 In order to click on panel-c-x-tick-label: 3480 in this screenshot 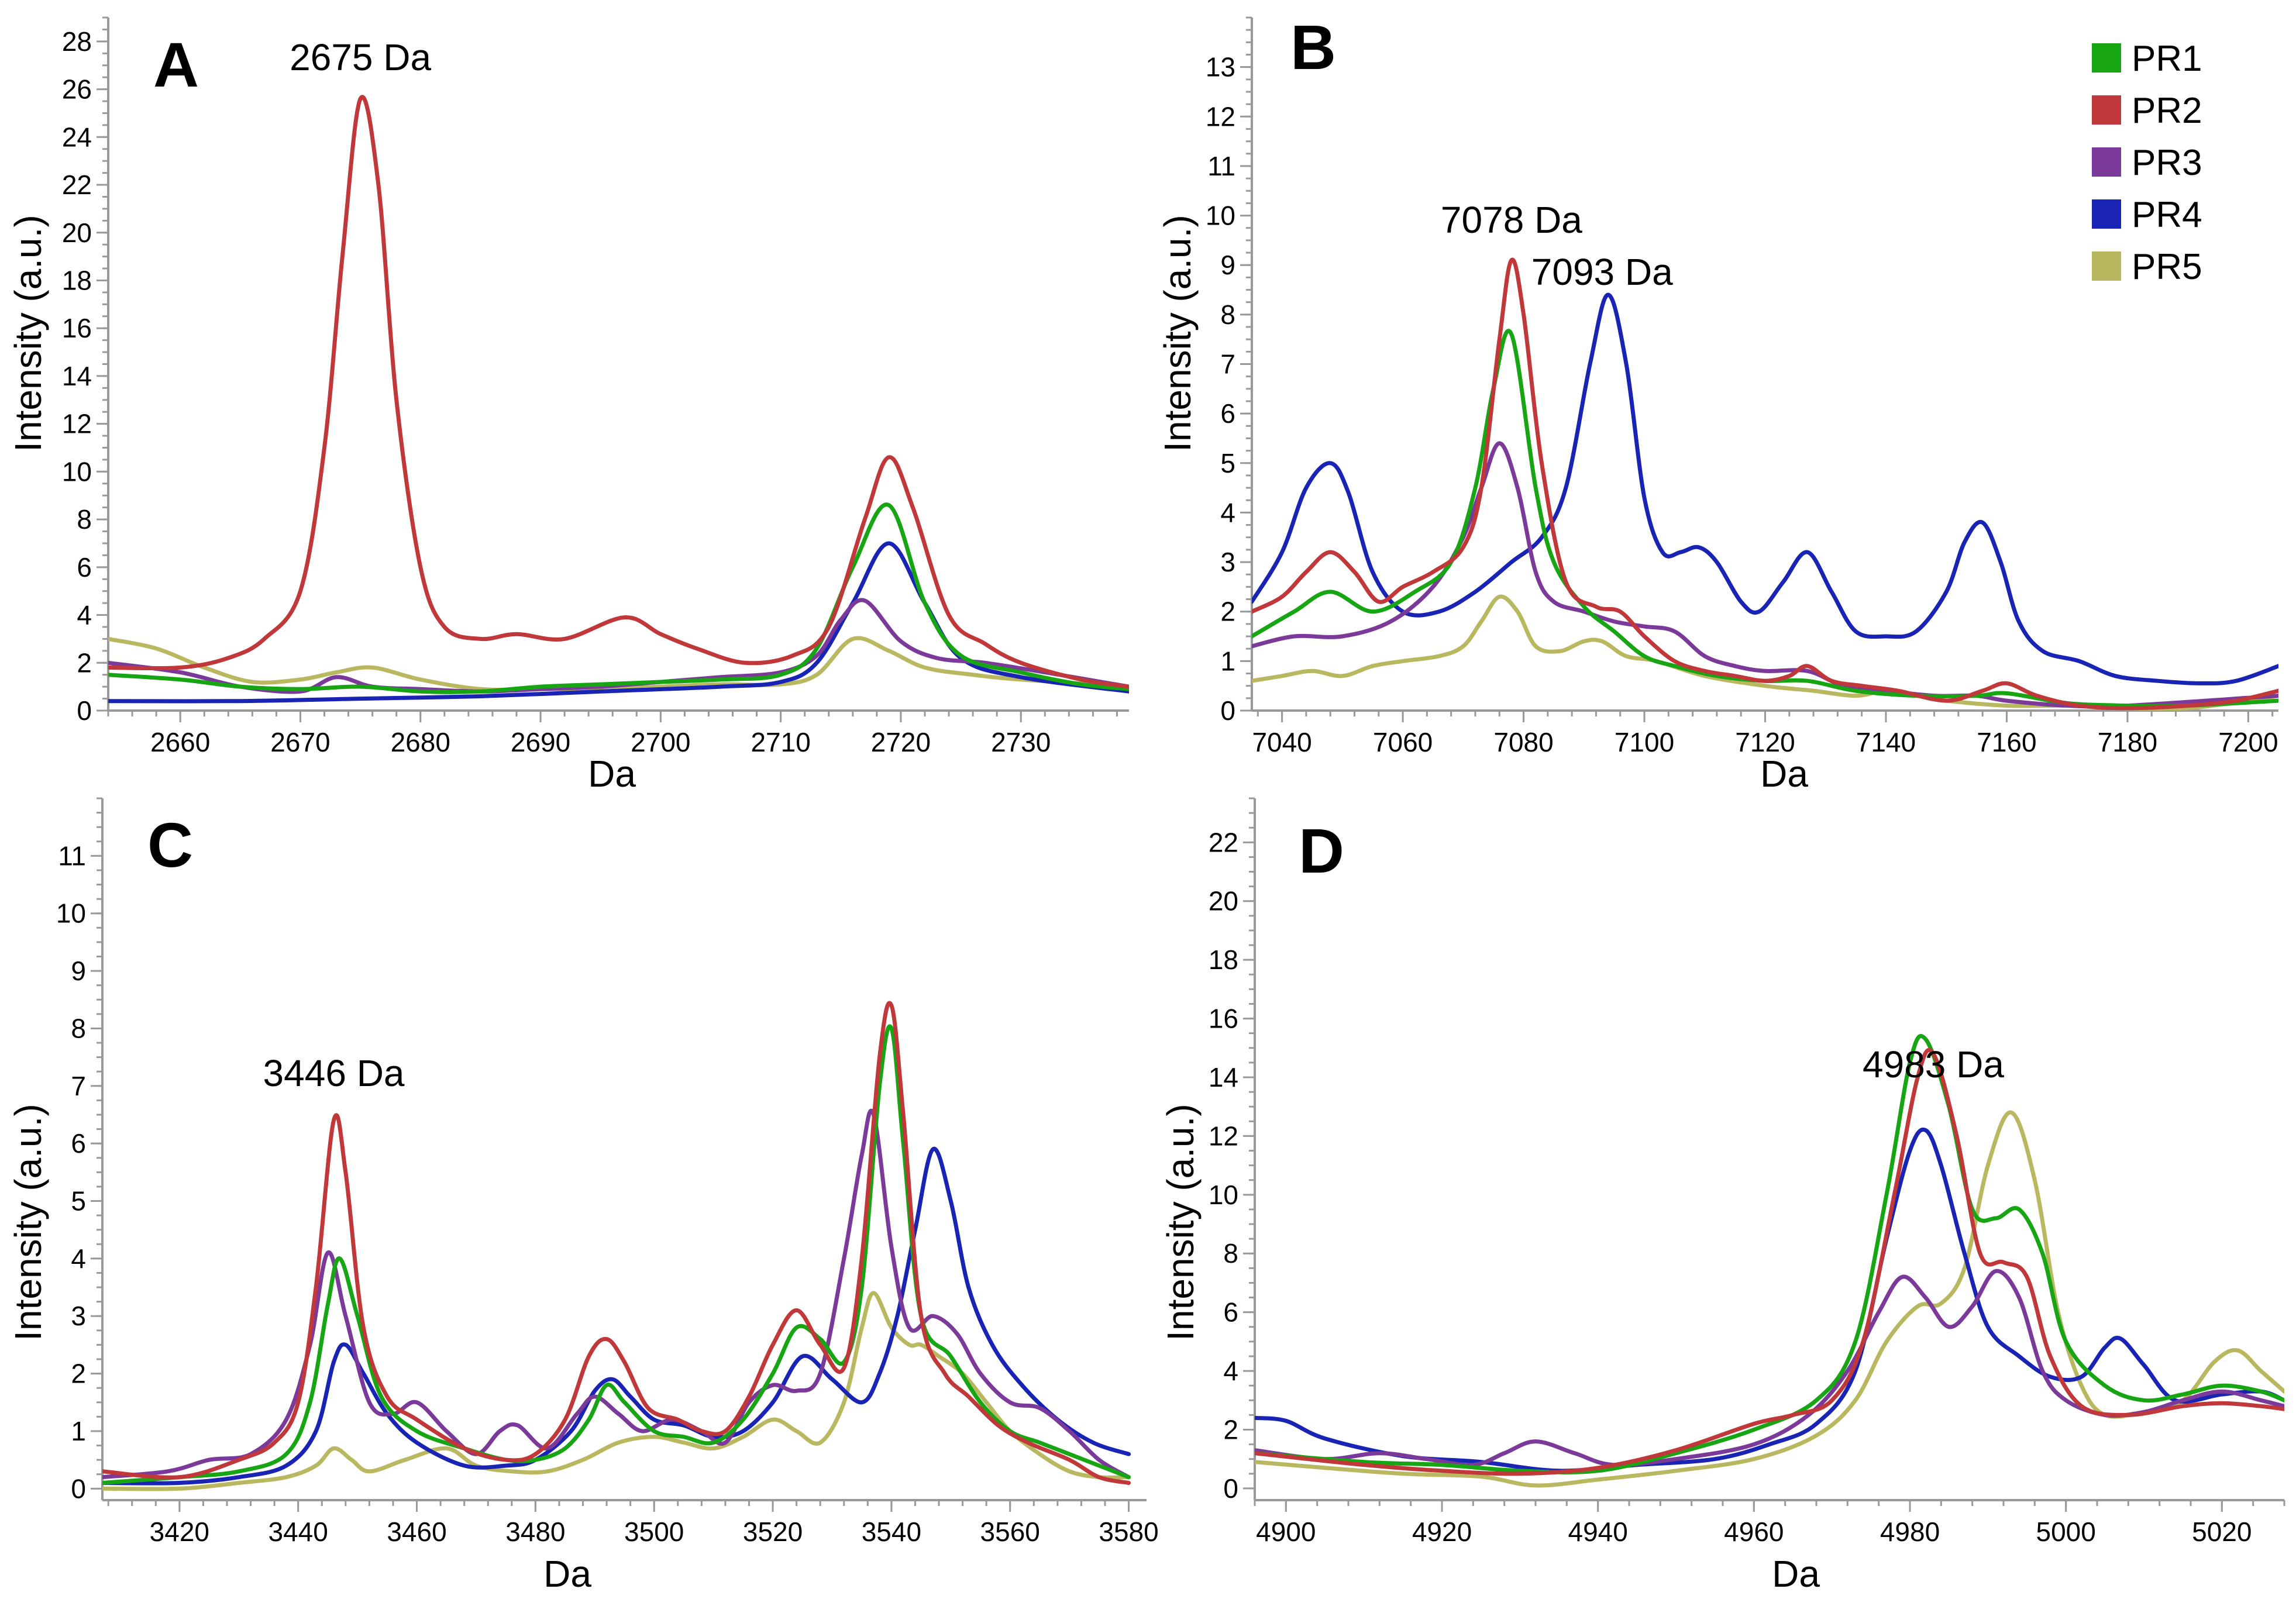, I will do `click(535, 1532)`.